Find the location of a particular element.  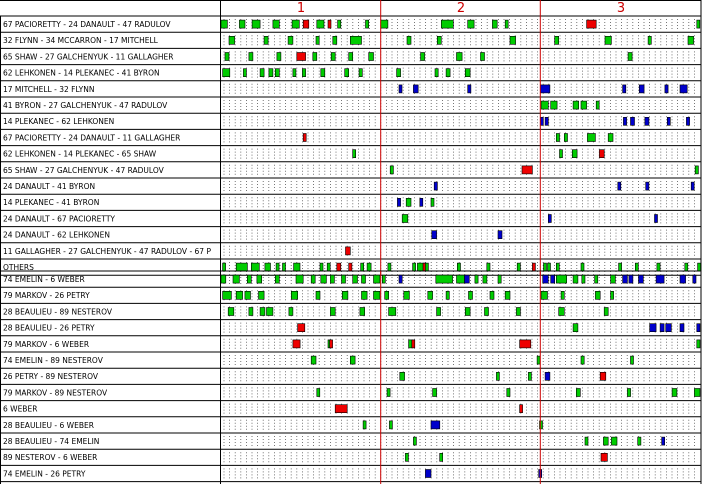

row-label: 74 EMELIN - 6 WEBER is located at coordinates (44, 279).